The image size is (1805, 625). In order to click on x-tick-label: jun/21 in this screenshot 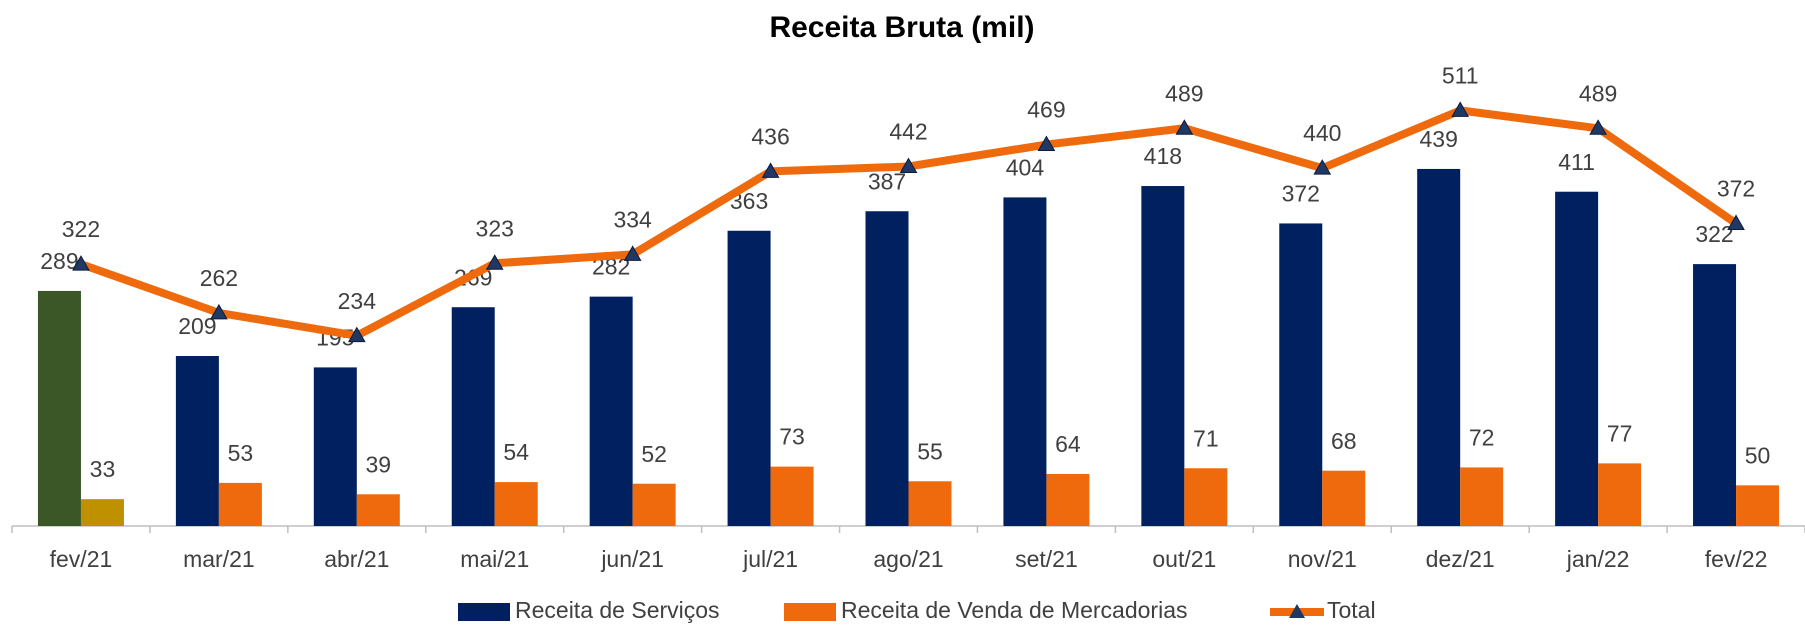, I will do `click(632, 559)`.